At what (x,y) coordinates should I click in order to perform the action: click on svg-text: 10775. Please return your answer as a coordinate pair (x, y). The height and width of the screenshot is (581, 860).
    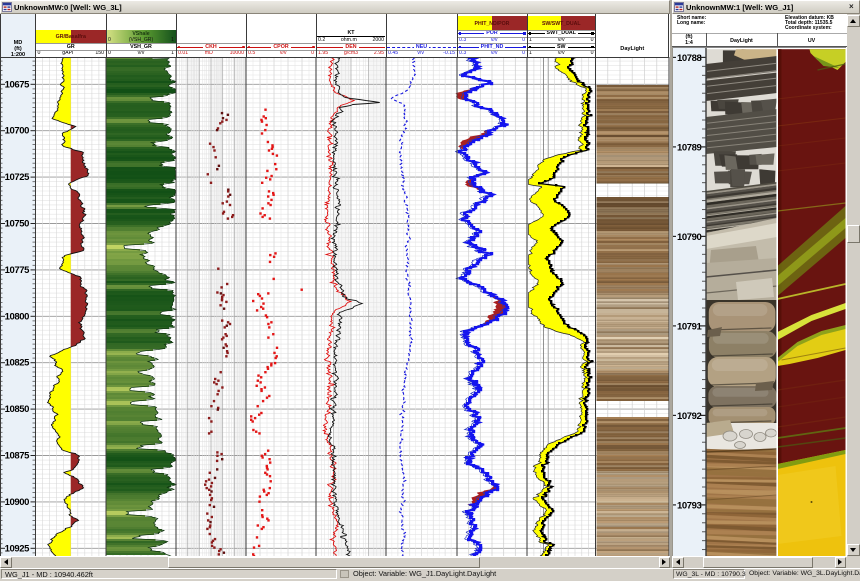
    Looking at the image, I should click on (18, 269).